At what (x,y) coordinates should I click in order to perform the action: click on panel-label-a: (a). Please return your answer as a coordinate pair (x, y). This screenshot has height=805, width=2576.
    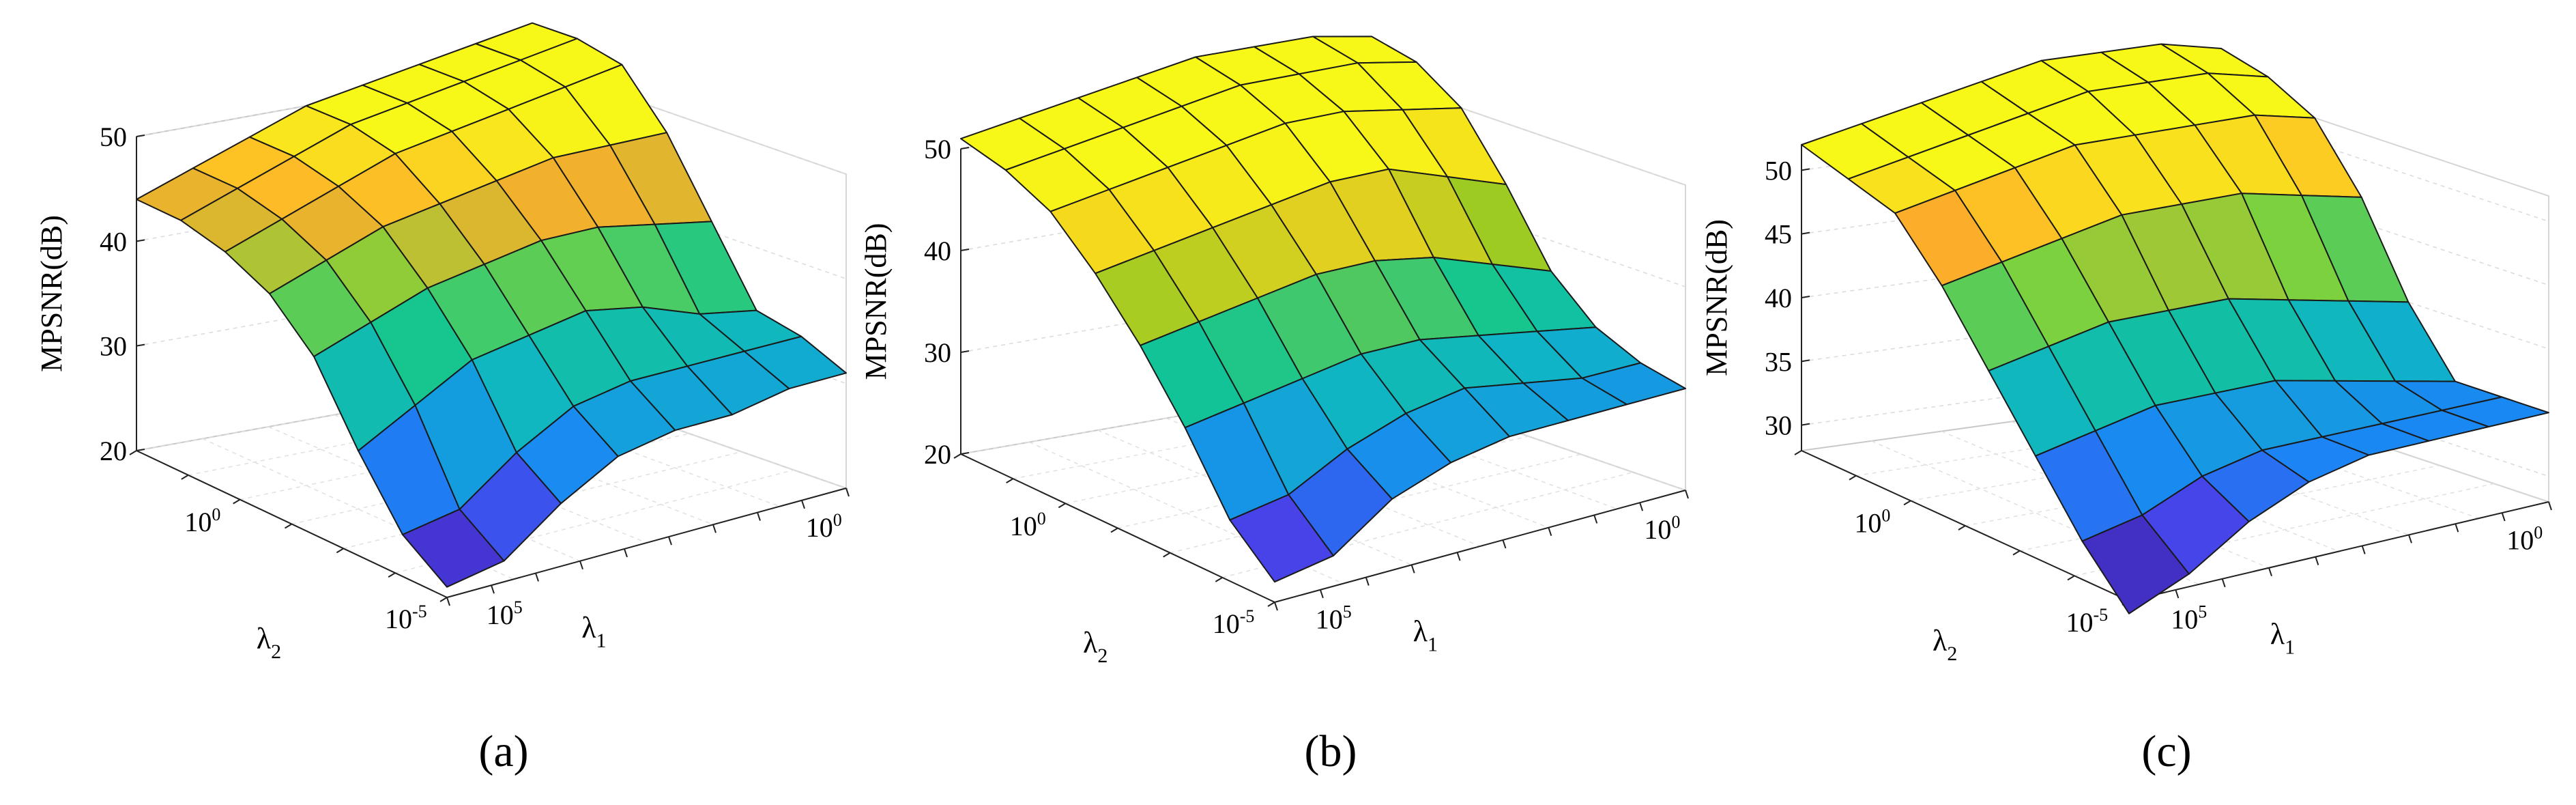
    Looking at the image, I should click on (503, 751).